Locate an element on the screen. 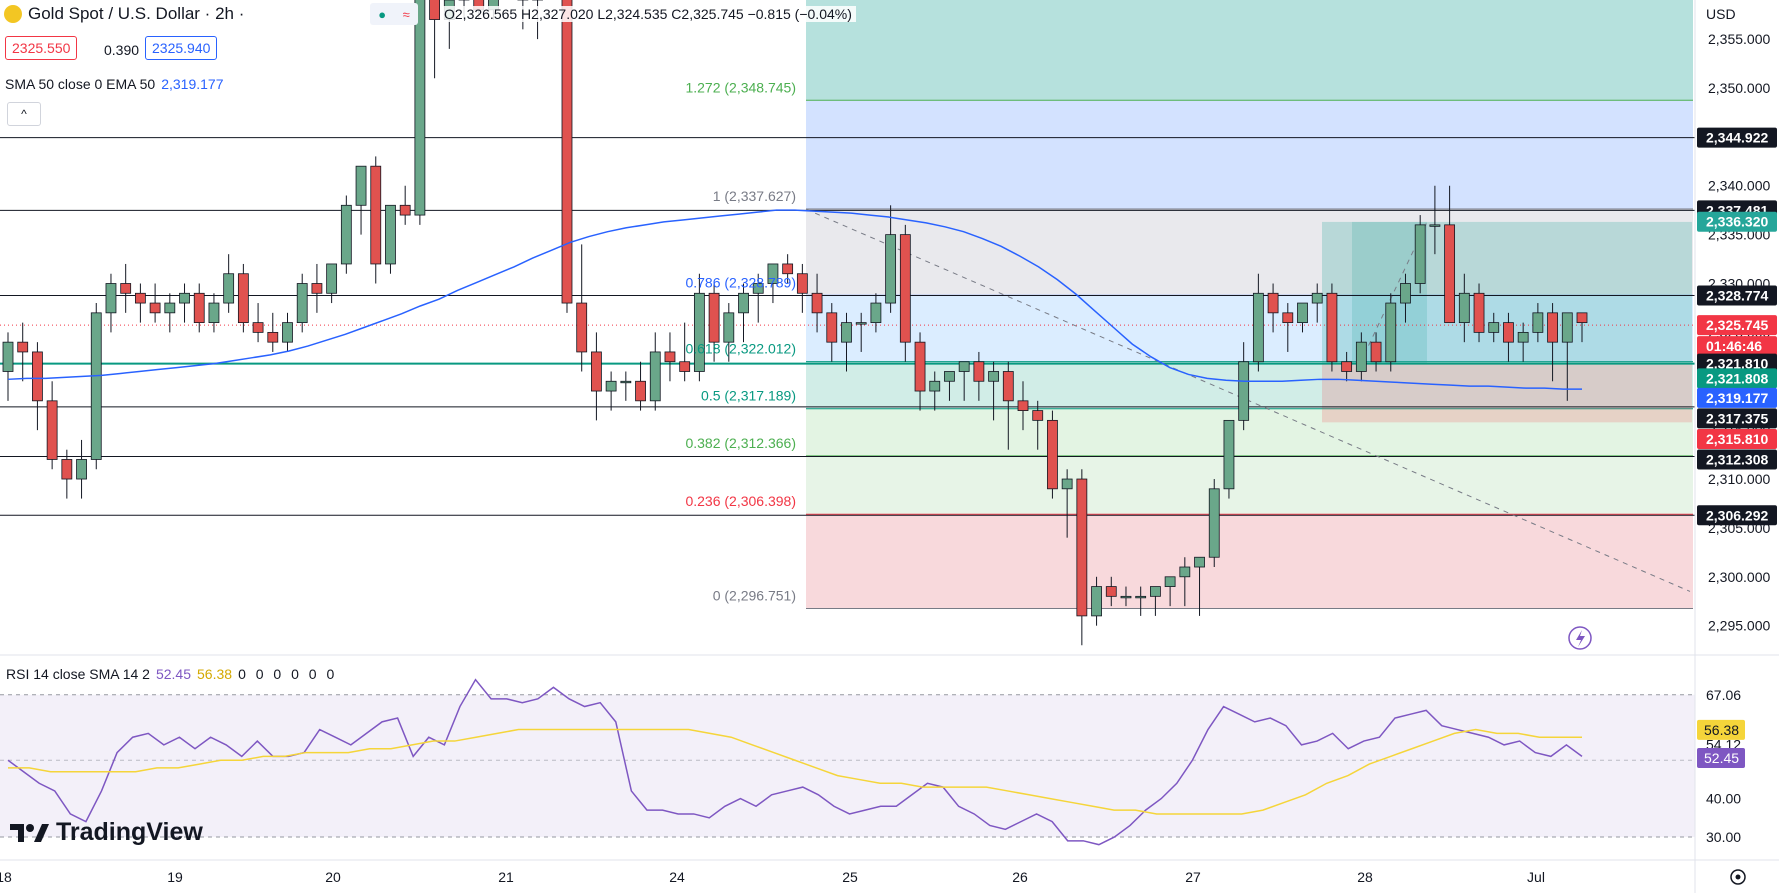  price-badge-label: 2,312.308 is located at coordinates (1737, 459).